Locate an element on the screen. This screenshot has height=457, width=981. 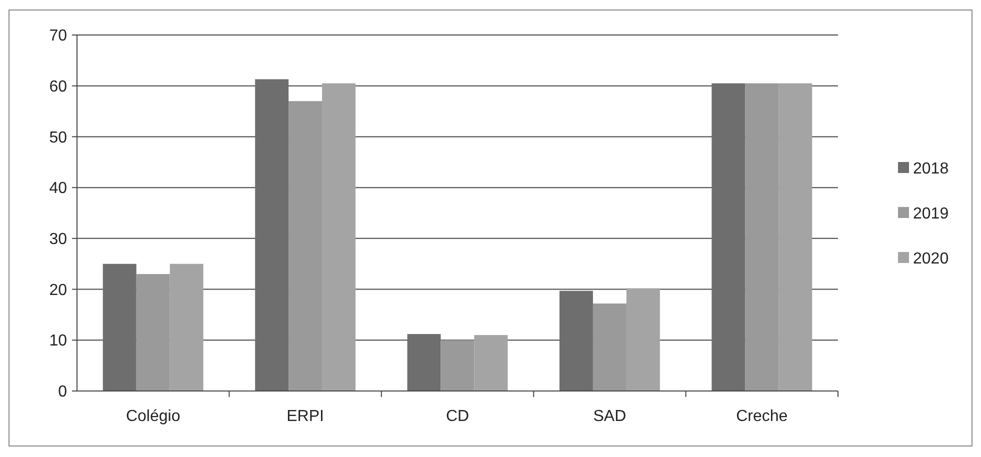
x-tick-label: SAD is located at coordinates (609, 416).